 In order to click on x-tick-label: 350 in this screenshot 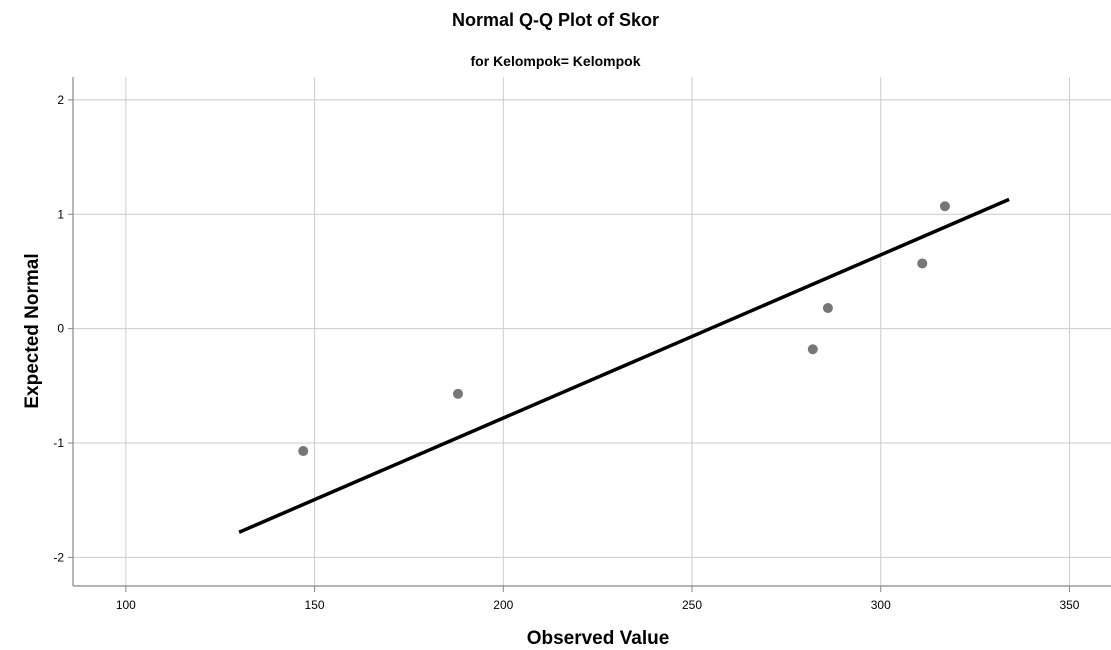, I will do `click(1069, 605)`.